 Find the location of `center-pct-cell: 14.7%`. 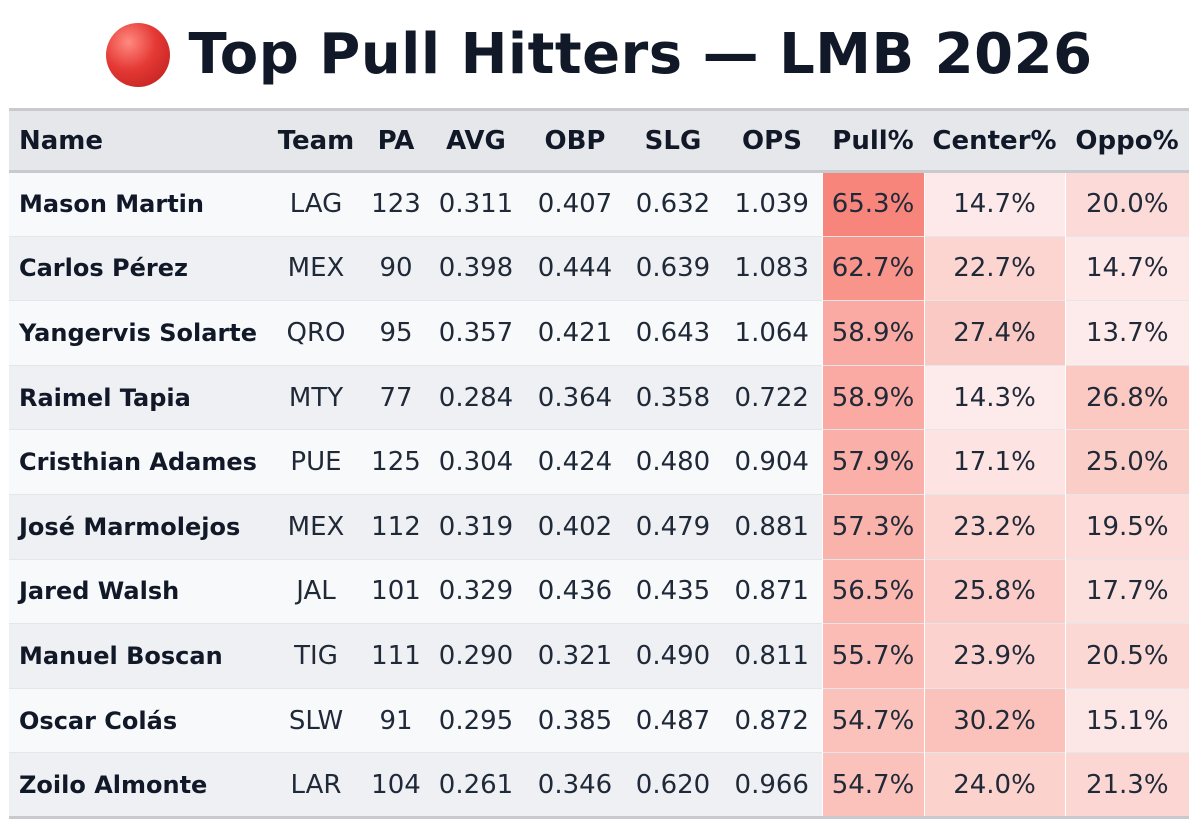

center-pct-cell: 14.7% is located at coordinates (994, 204).